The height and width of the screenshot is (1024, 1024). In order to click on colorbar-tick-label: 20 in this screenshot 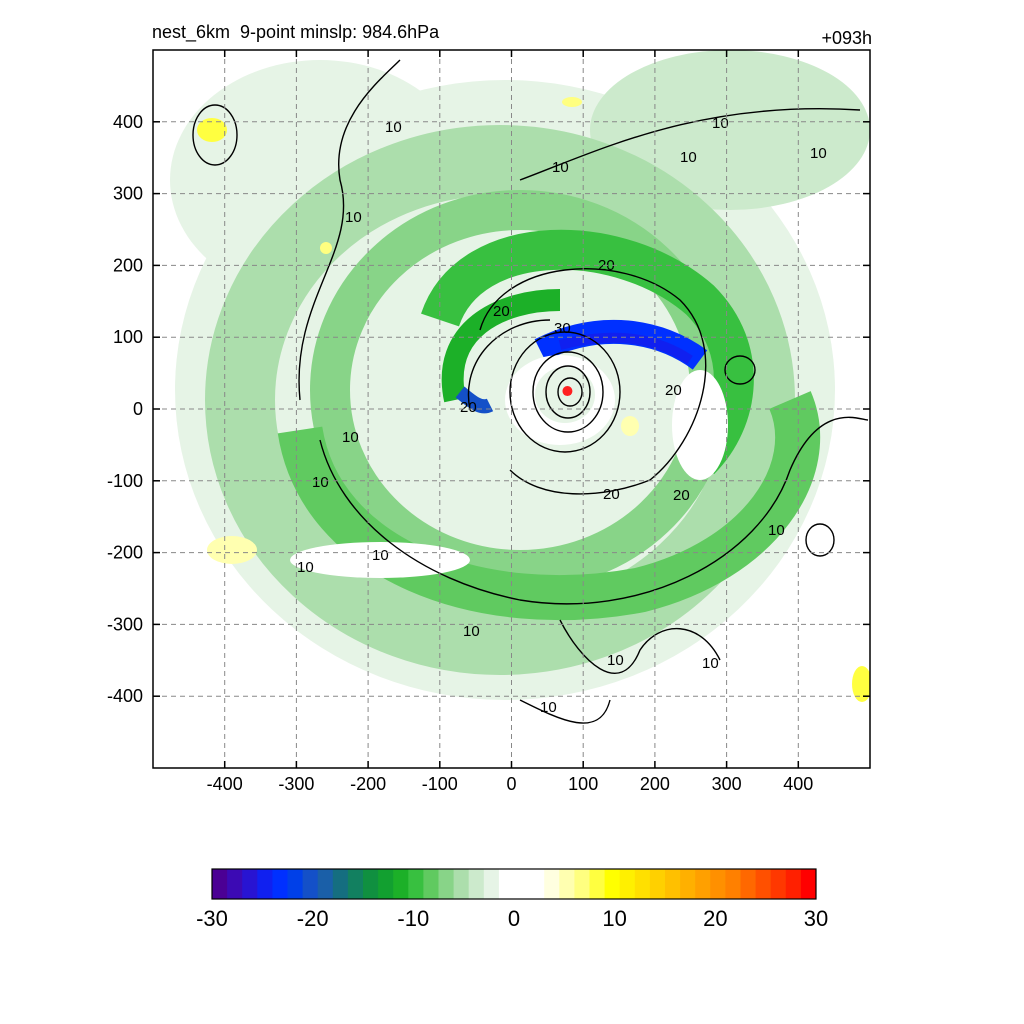, I will do `click(715, 918)`.